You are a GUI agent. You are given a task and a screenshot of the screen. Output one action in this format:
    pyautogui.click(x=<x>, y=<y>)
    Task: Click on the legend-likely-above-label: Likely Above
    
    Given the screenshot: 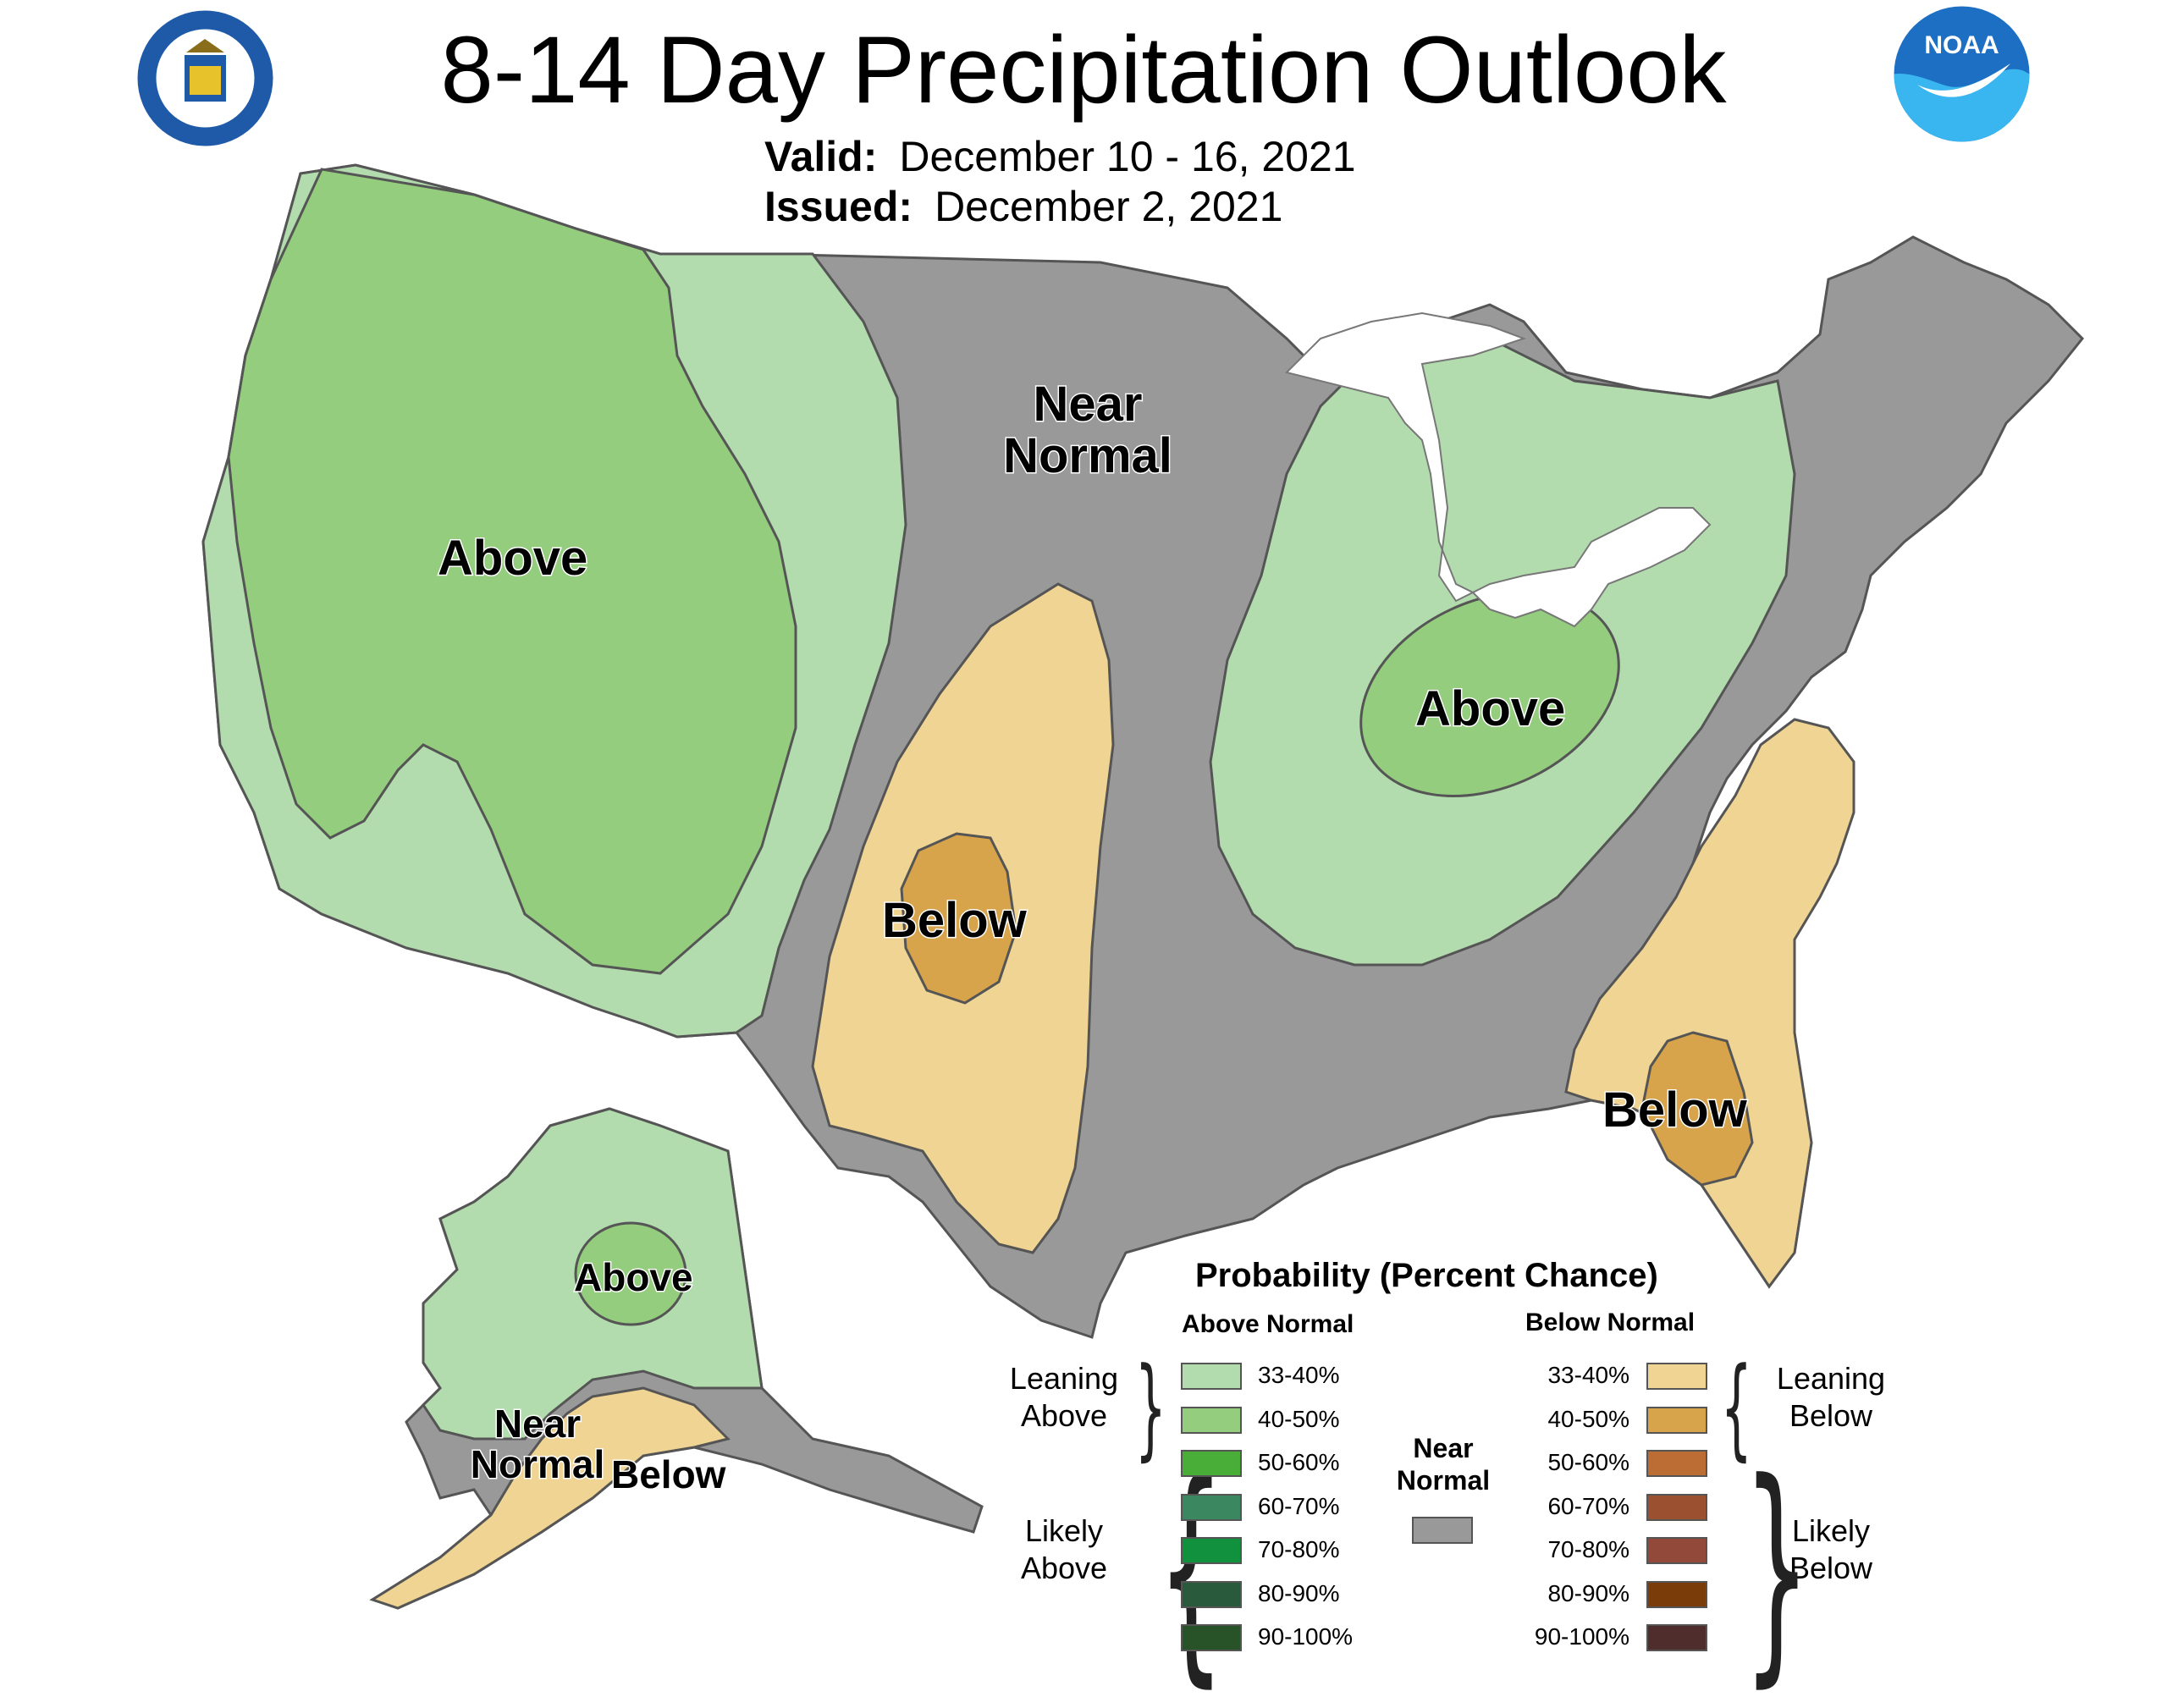 What is the action you would take?
    pyautogui.click(x=1064, y=1549)
    